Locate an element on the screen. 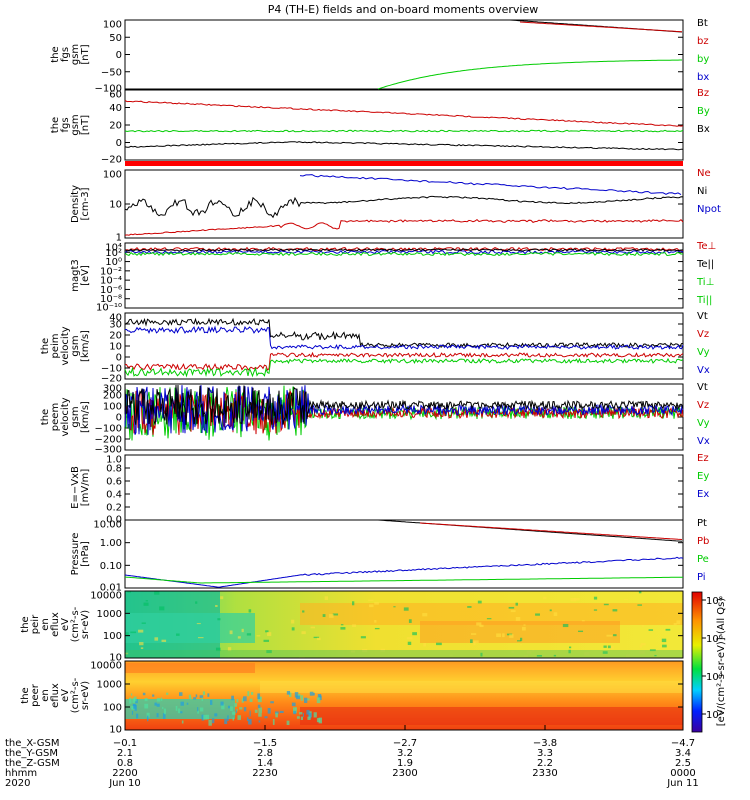  x-row-name: the_X-GSM is located at coordinates (32, 743).